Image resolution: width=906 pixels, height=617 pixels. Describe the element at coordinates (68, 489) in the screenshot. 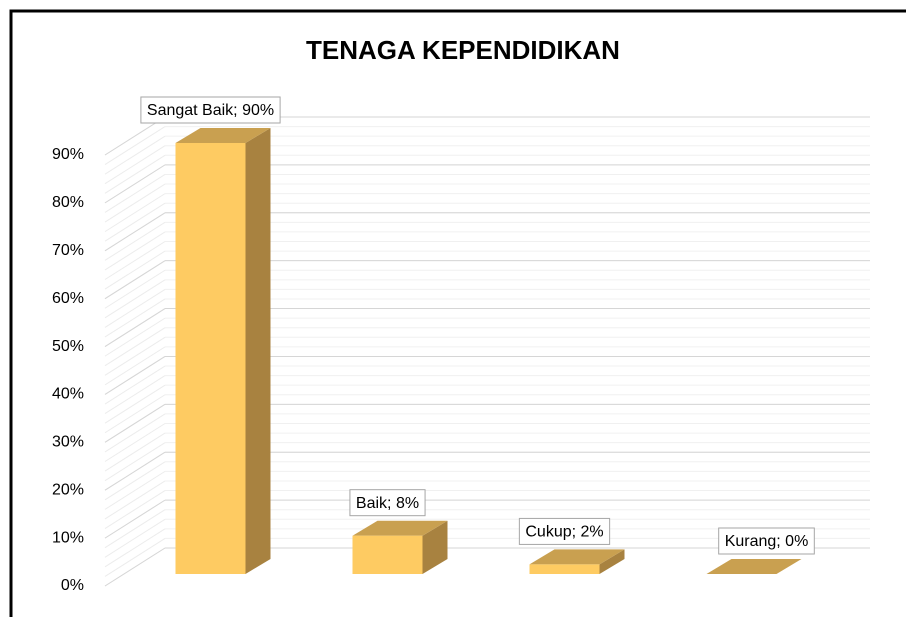

I see `y-tick-label: 20%` at that location.